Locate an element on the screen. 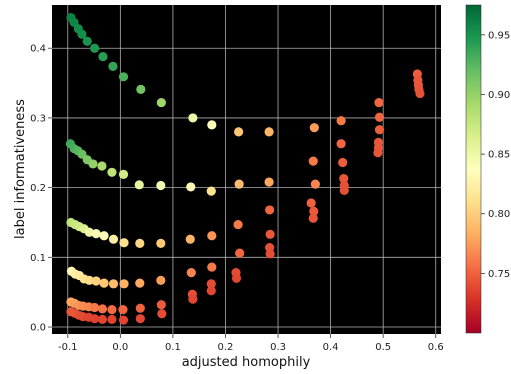 This screenshot has height=374, width=511. colorbar-tick-label: 0.90 is located at coordinates (499, 95).